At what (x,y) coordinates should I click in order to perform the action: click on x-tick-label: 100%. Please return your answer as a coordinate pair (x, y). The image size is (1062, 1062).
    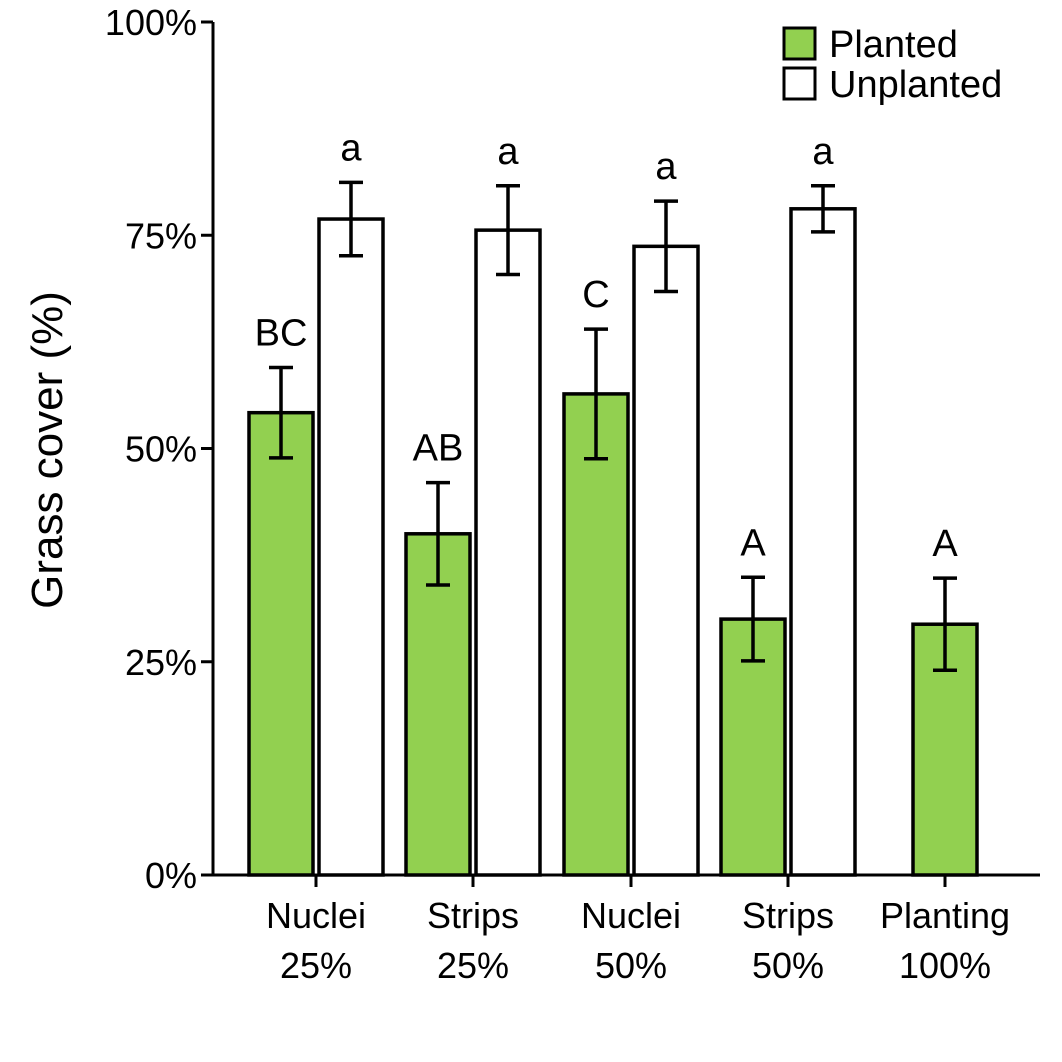
    Looking at the image, I should click on (945, 965).